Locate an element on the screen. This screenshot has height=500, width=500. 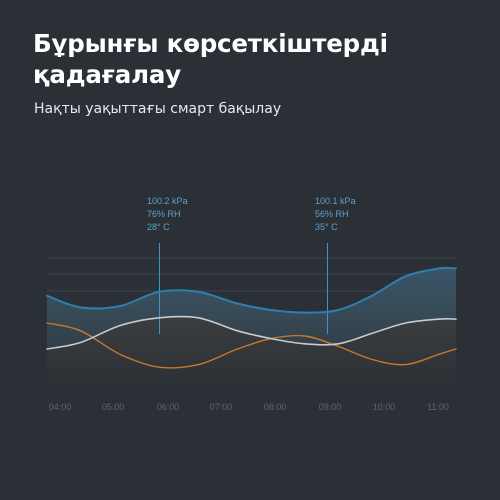
annotation-2-line-3: 35° C is located at coordinates (326, 227).